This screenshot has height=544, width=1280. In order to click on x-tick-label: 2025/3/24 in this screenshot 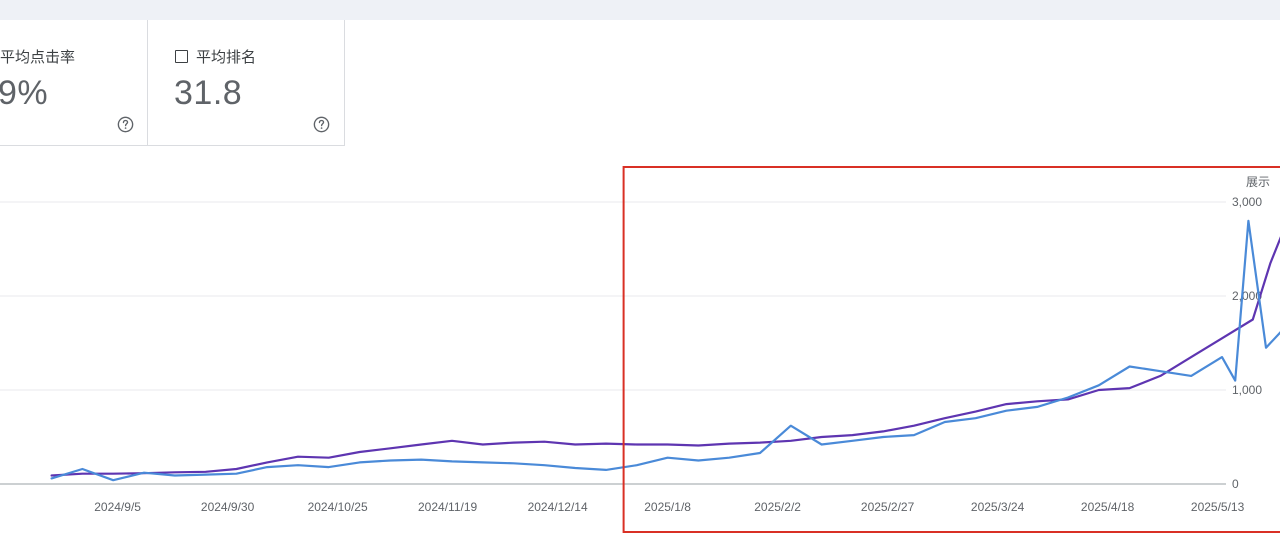, I will do `click(998, 507)`.